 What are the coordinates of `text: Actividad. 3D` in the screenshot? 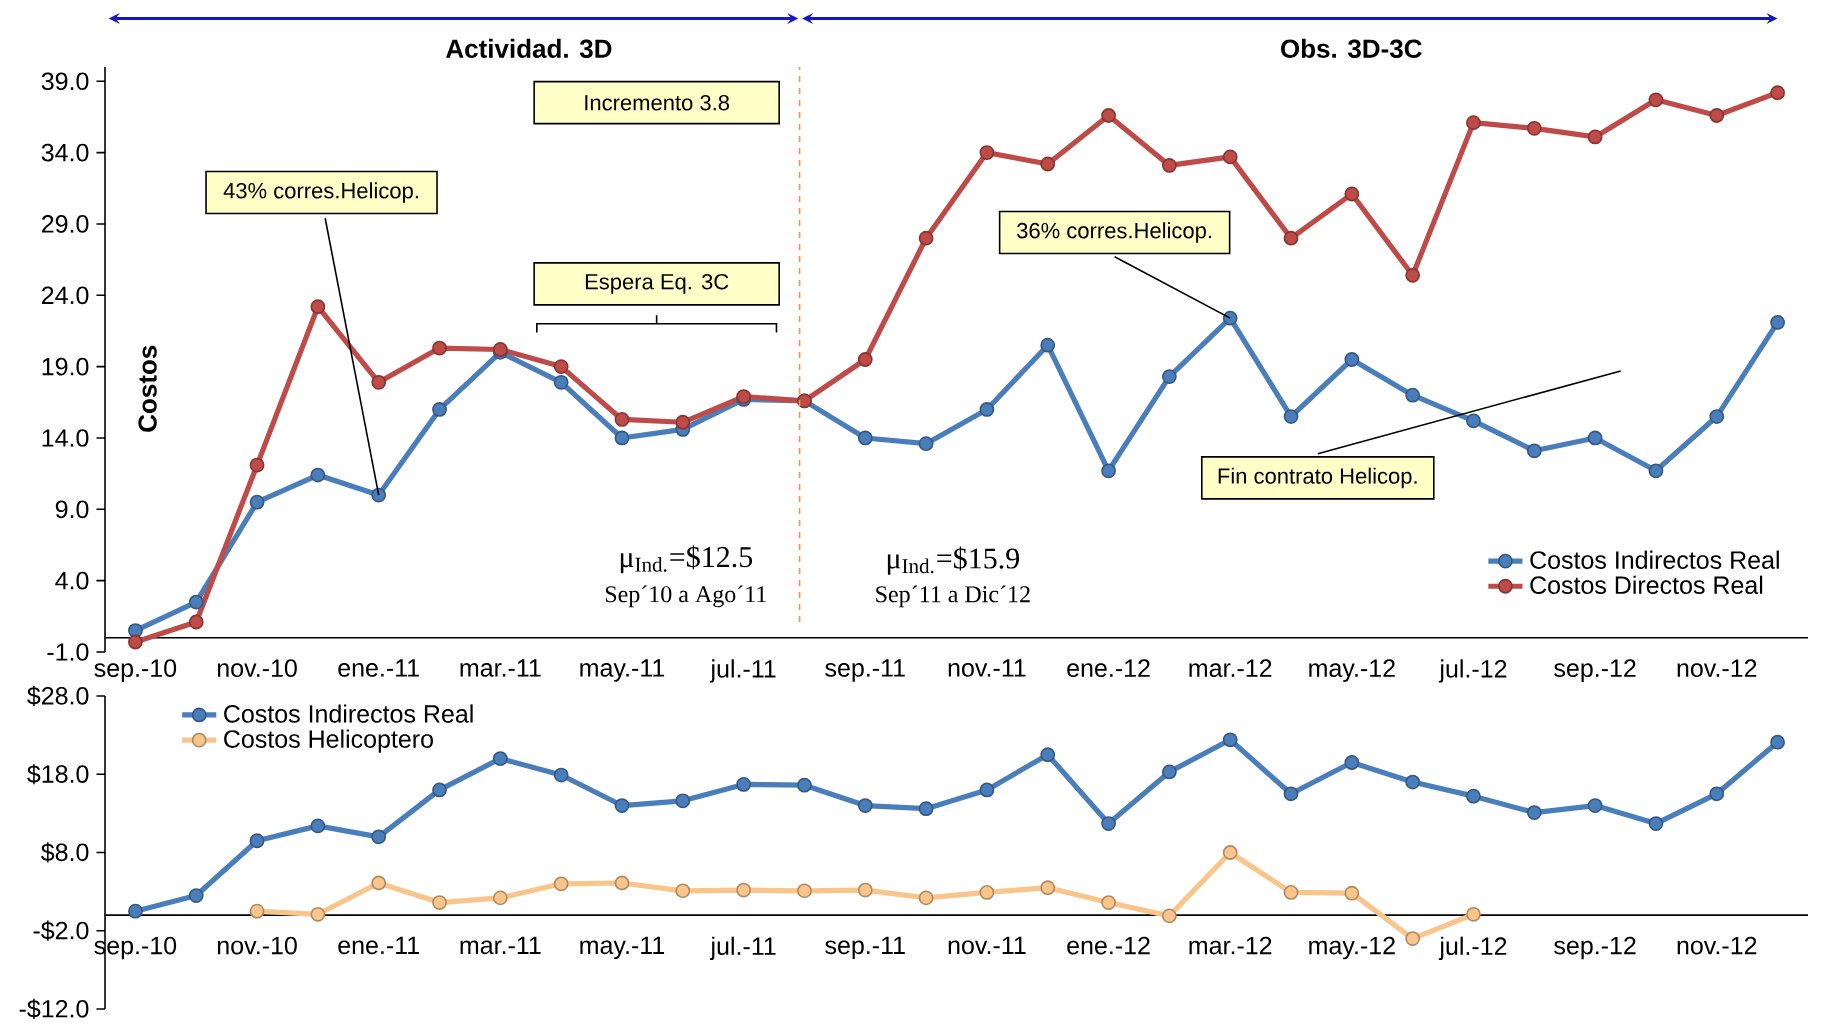 It's located at (529, 48).